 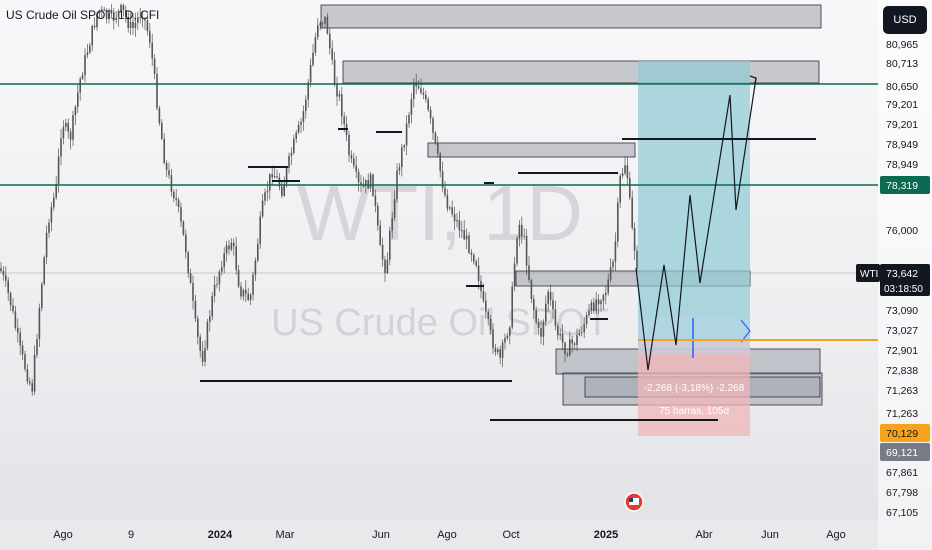 What do you see at coordinates (902, 414) in the screenshot?
I see `price-axis-label: 71,263` at bounding box center [902, 414].